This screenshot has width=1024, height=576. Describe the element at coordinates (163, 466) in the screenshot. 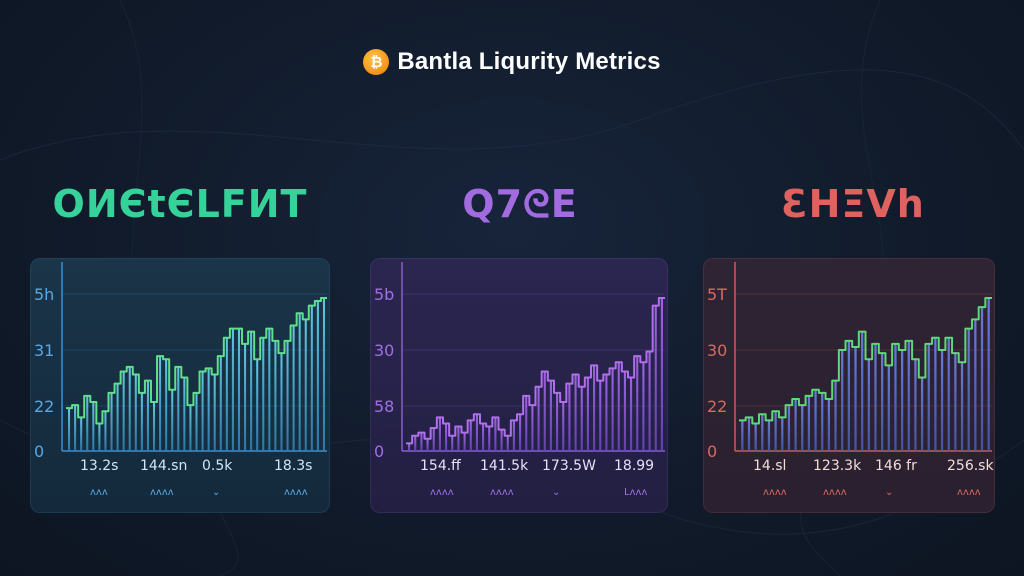

I see `x-tick-label: 144.sn` at that location.